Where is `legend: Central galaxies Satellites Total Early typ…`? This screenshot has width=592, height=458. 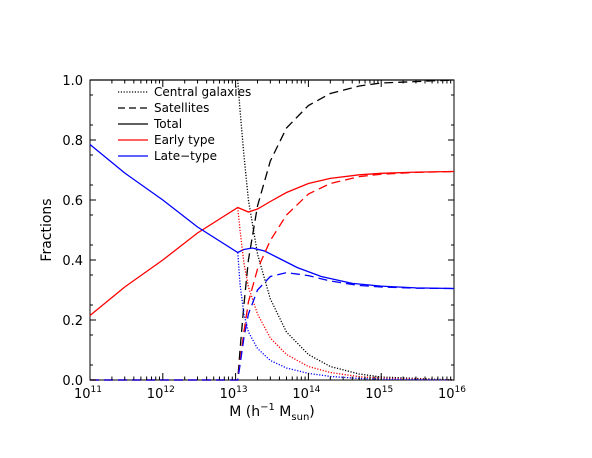 legend: Central galaxies Satellites Total Early typ… is located at coordinates (184, 124).